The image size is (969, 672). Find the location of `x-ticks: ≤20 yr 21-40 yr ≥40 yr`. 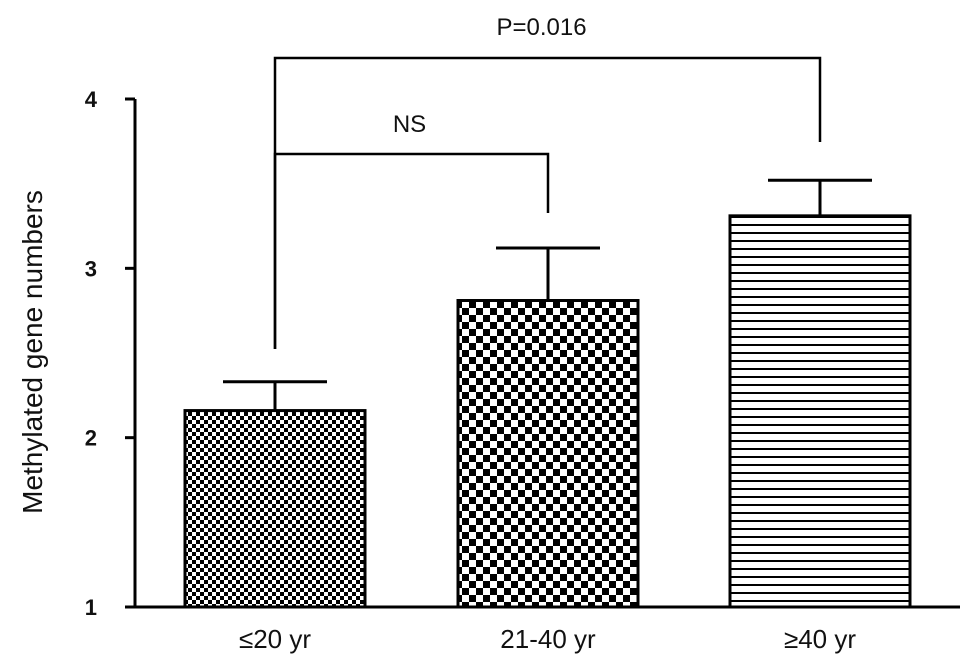

x-ticks: ≤20 yr 21-40 yr ≥40 yr is located at coordinates (547, 639).